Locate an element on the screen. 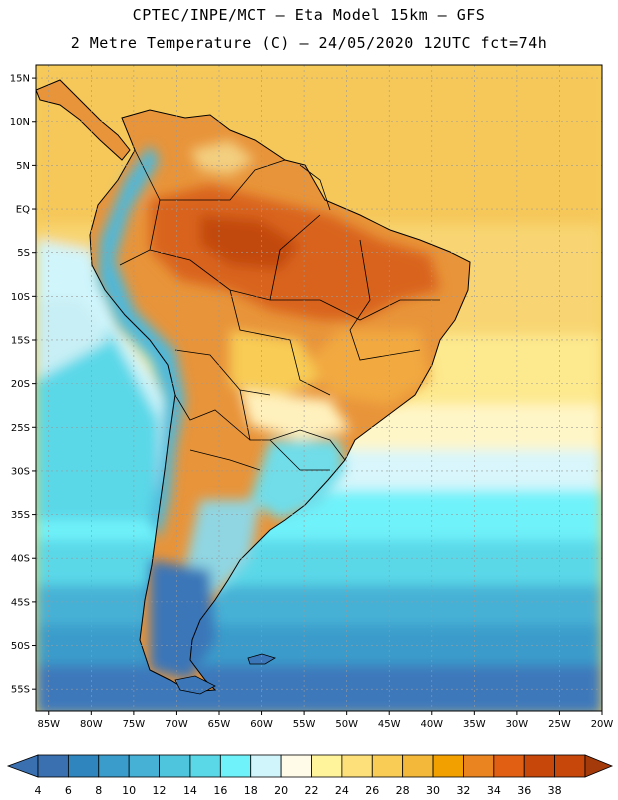  lon-tick-label: 20W is located at coordinates (602, 724).